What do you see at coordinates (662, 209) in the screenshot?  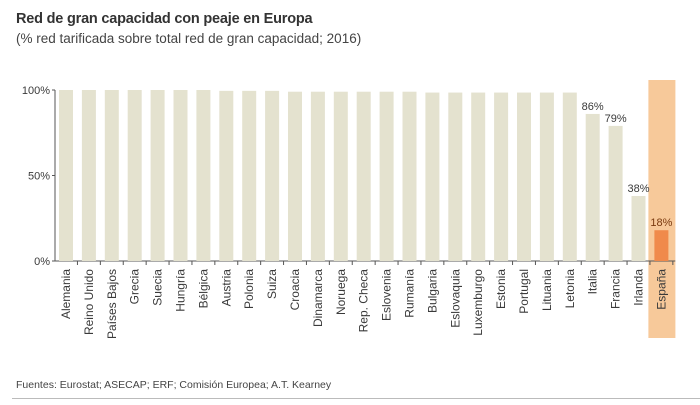 I see `highlight-band` at bounding box center [662, 209].